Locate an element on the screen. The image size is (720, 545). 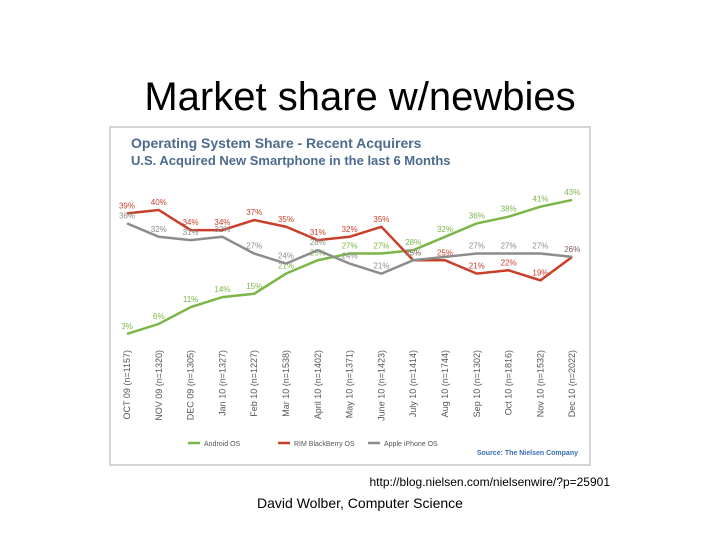
x-tick-label: NOV 09 (n=1320) is located at coordinates (159, 385).